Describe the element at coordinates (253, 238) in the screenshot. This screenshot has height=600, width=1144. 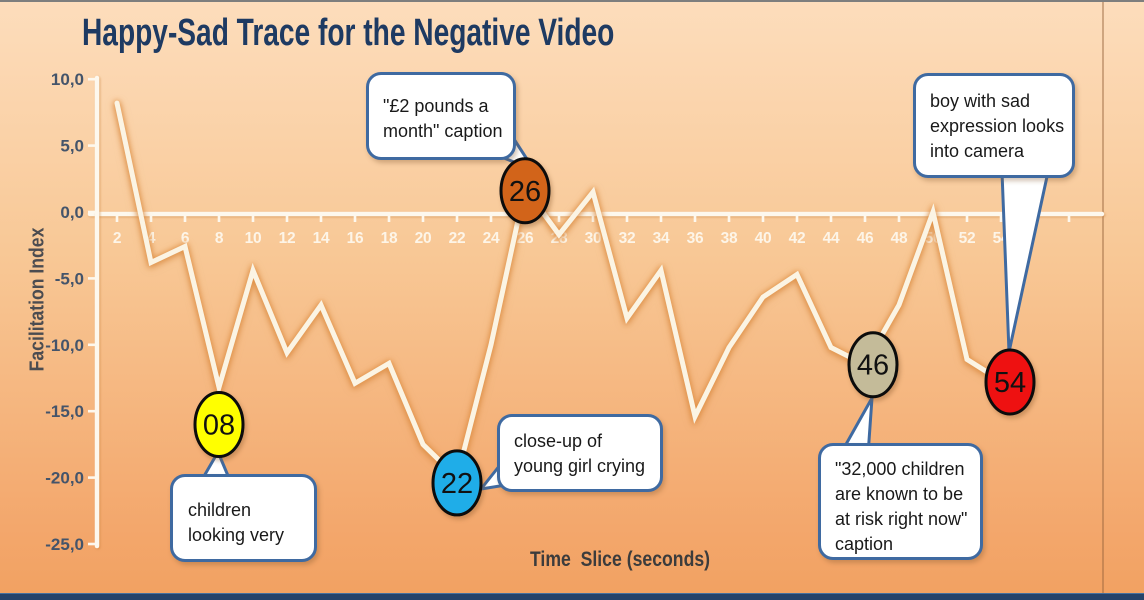
I see `x-tick-label: 10` at that location.